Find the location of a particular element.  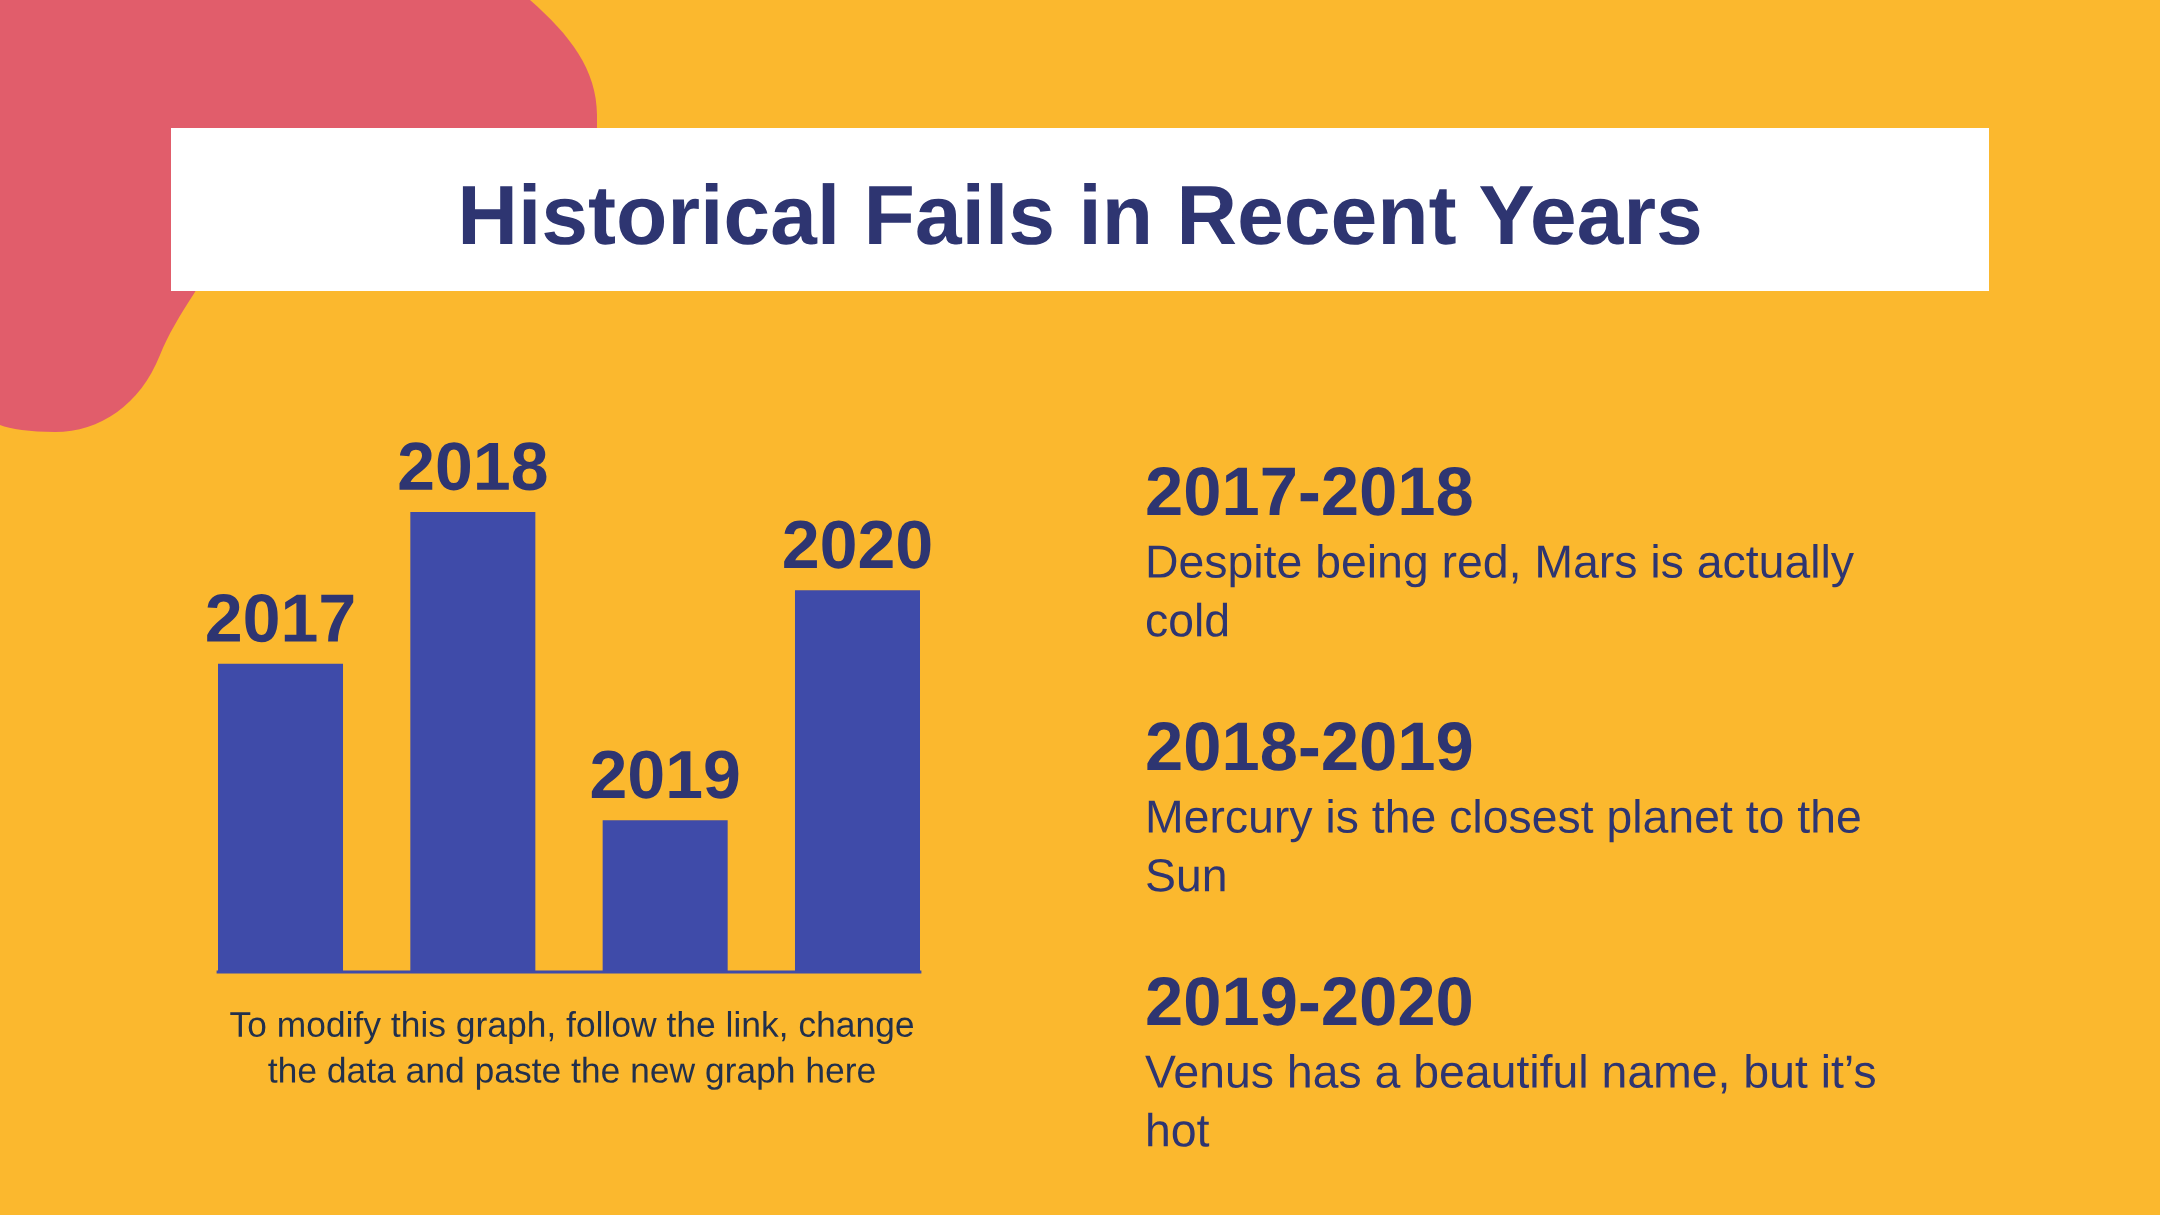

text: 2018-2019 is located at coordinates (1309, 746).